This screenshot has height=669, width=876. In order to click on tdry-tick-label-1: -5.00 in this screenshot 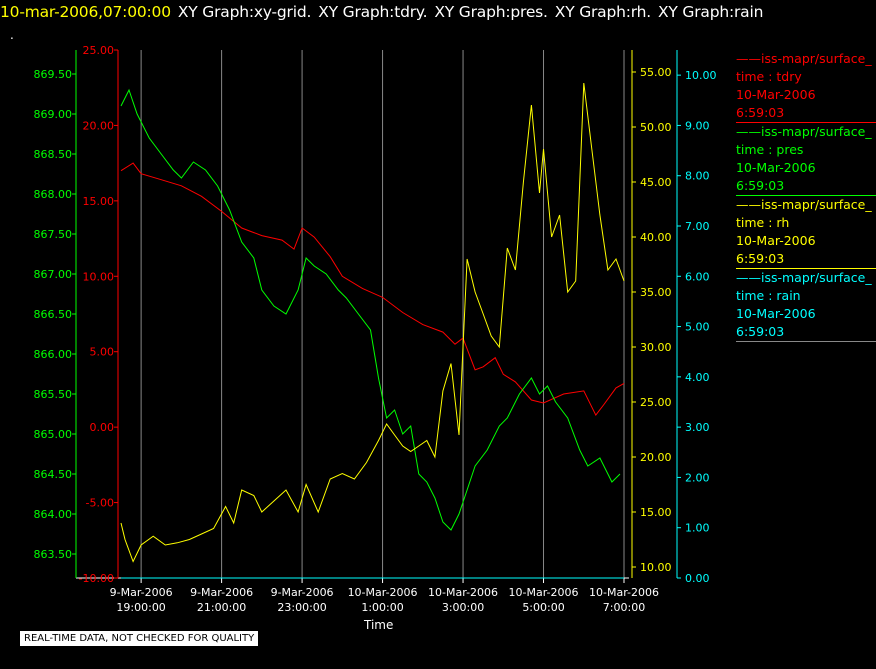, I will do `click(100, 503)`.